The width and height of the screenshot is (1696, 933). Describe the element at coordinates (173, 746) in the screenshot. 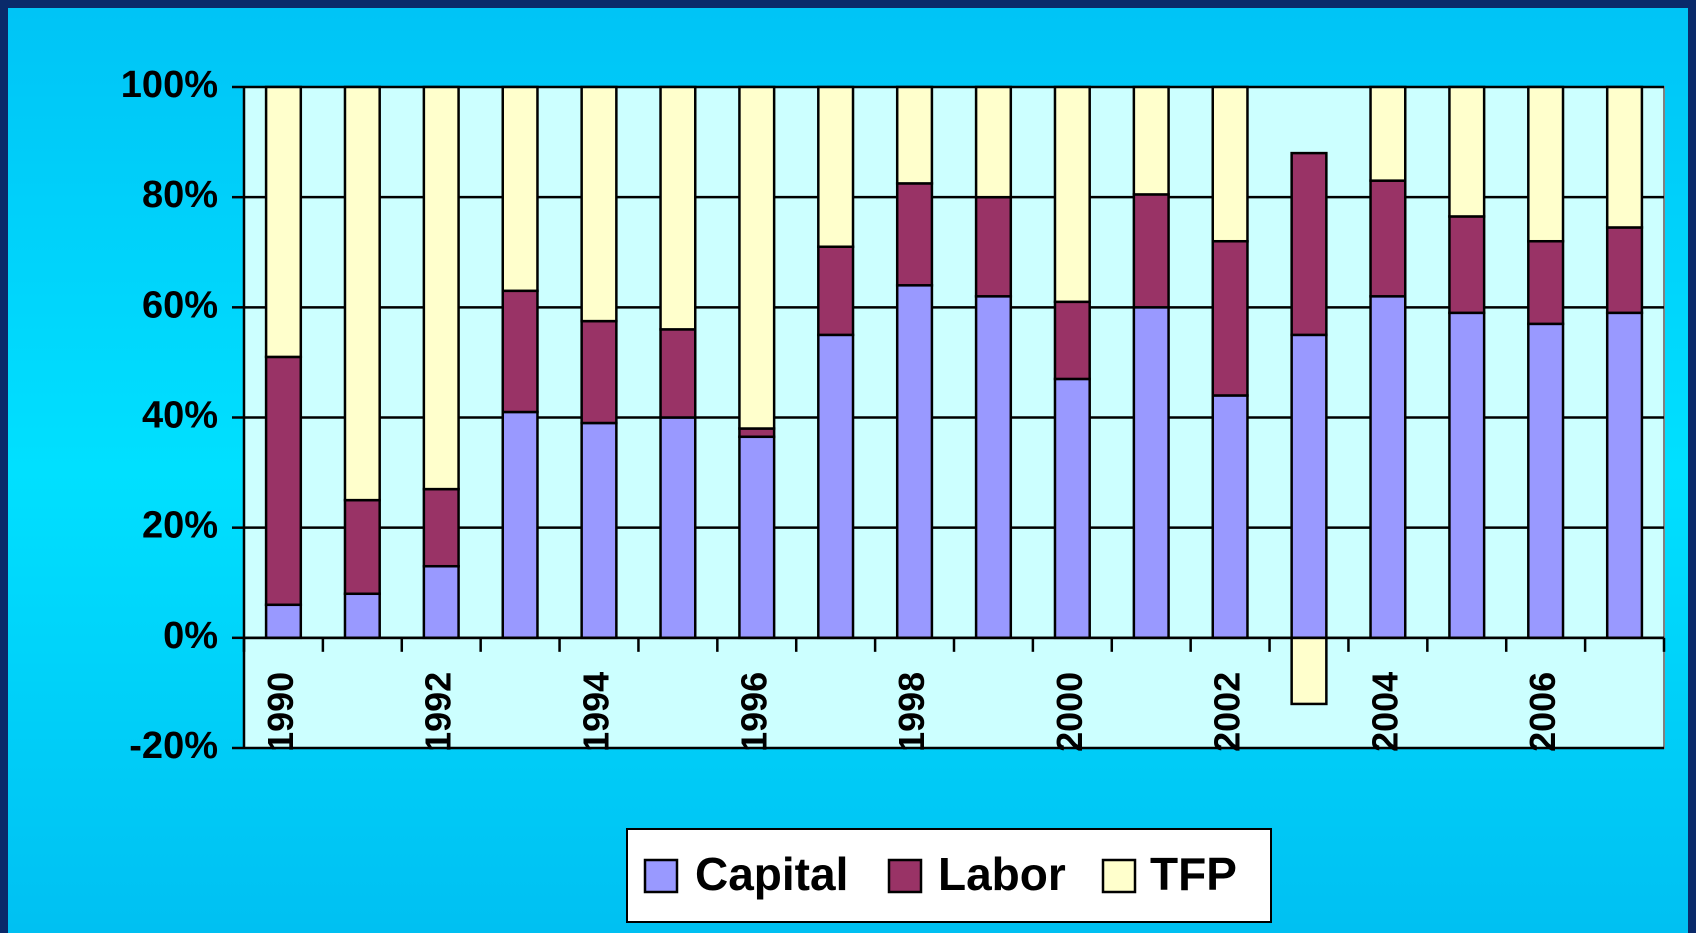

I see `y-tick-label: -20%` at that location.